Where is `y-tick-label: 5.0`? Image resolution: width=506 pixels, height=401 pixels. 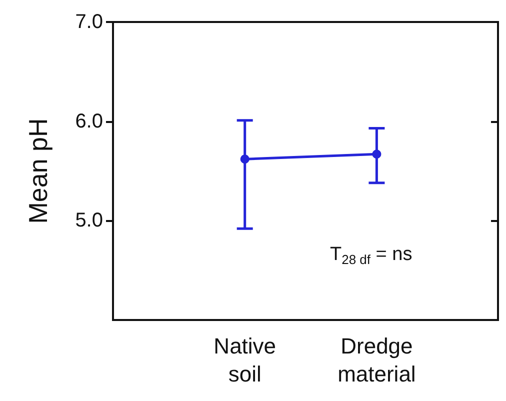 y-tick-label: 5.0 is located at coordinates (89, 221).